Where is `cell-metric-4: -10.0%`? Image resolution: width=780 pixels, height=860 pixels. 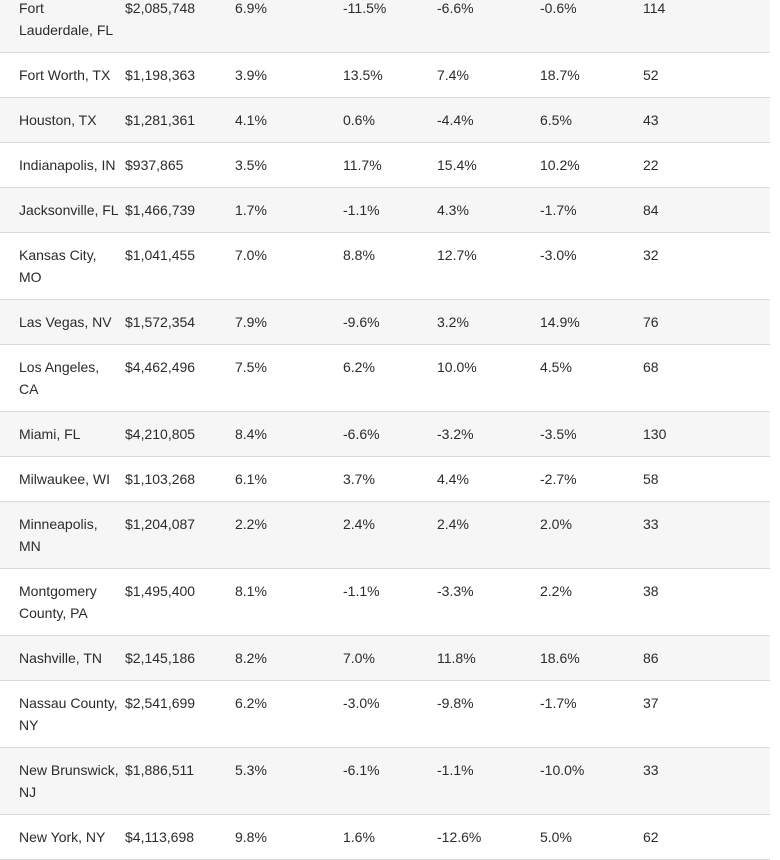 cell-metric-4: -10.0% is located at coordinates (562, 770).